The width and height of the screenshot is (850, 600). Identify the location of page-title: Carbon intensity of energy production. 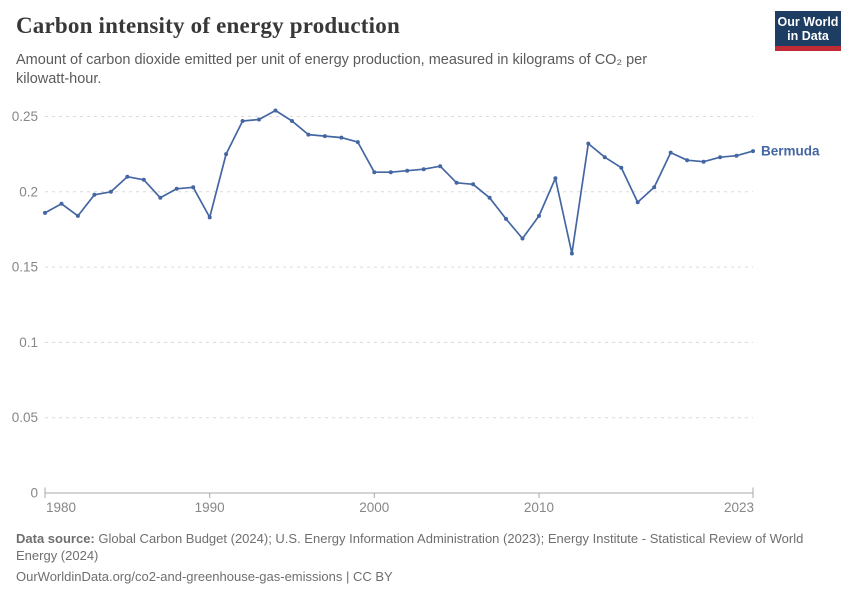
(208, 25).